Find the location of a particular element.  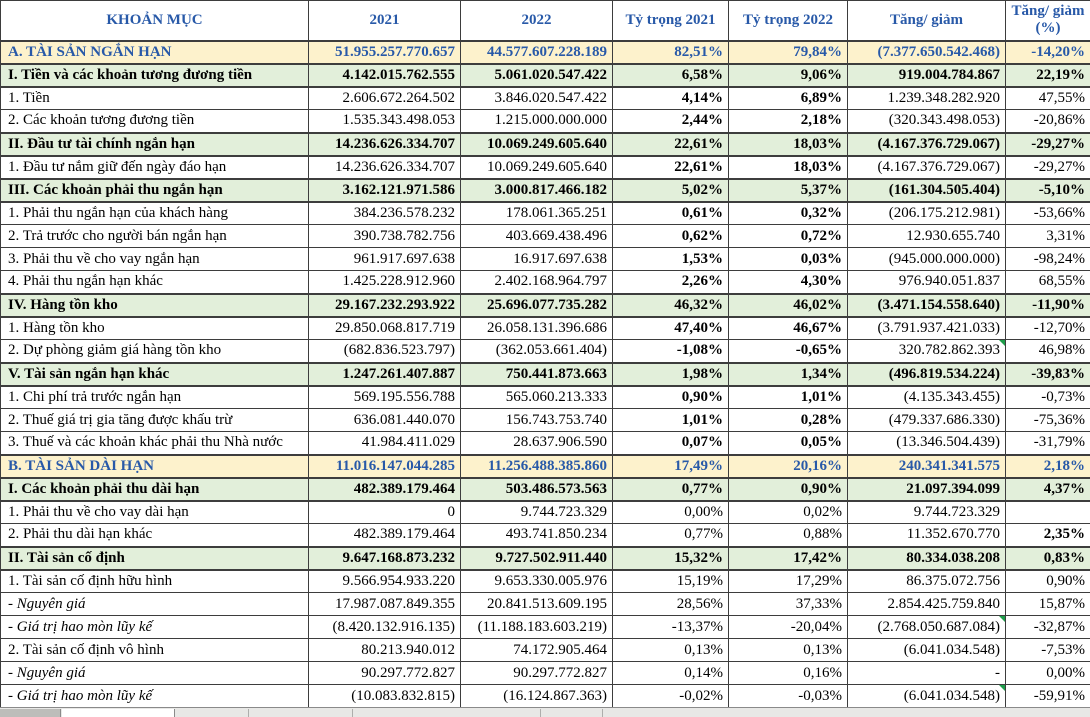

value-cell: 403.669.438.496 is located at coordinates (536, 236).